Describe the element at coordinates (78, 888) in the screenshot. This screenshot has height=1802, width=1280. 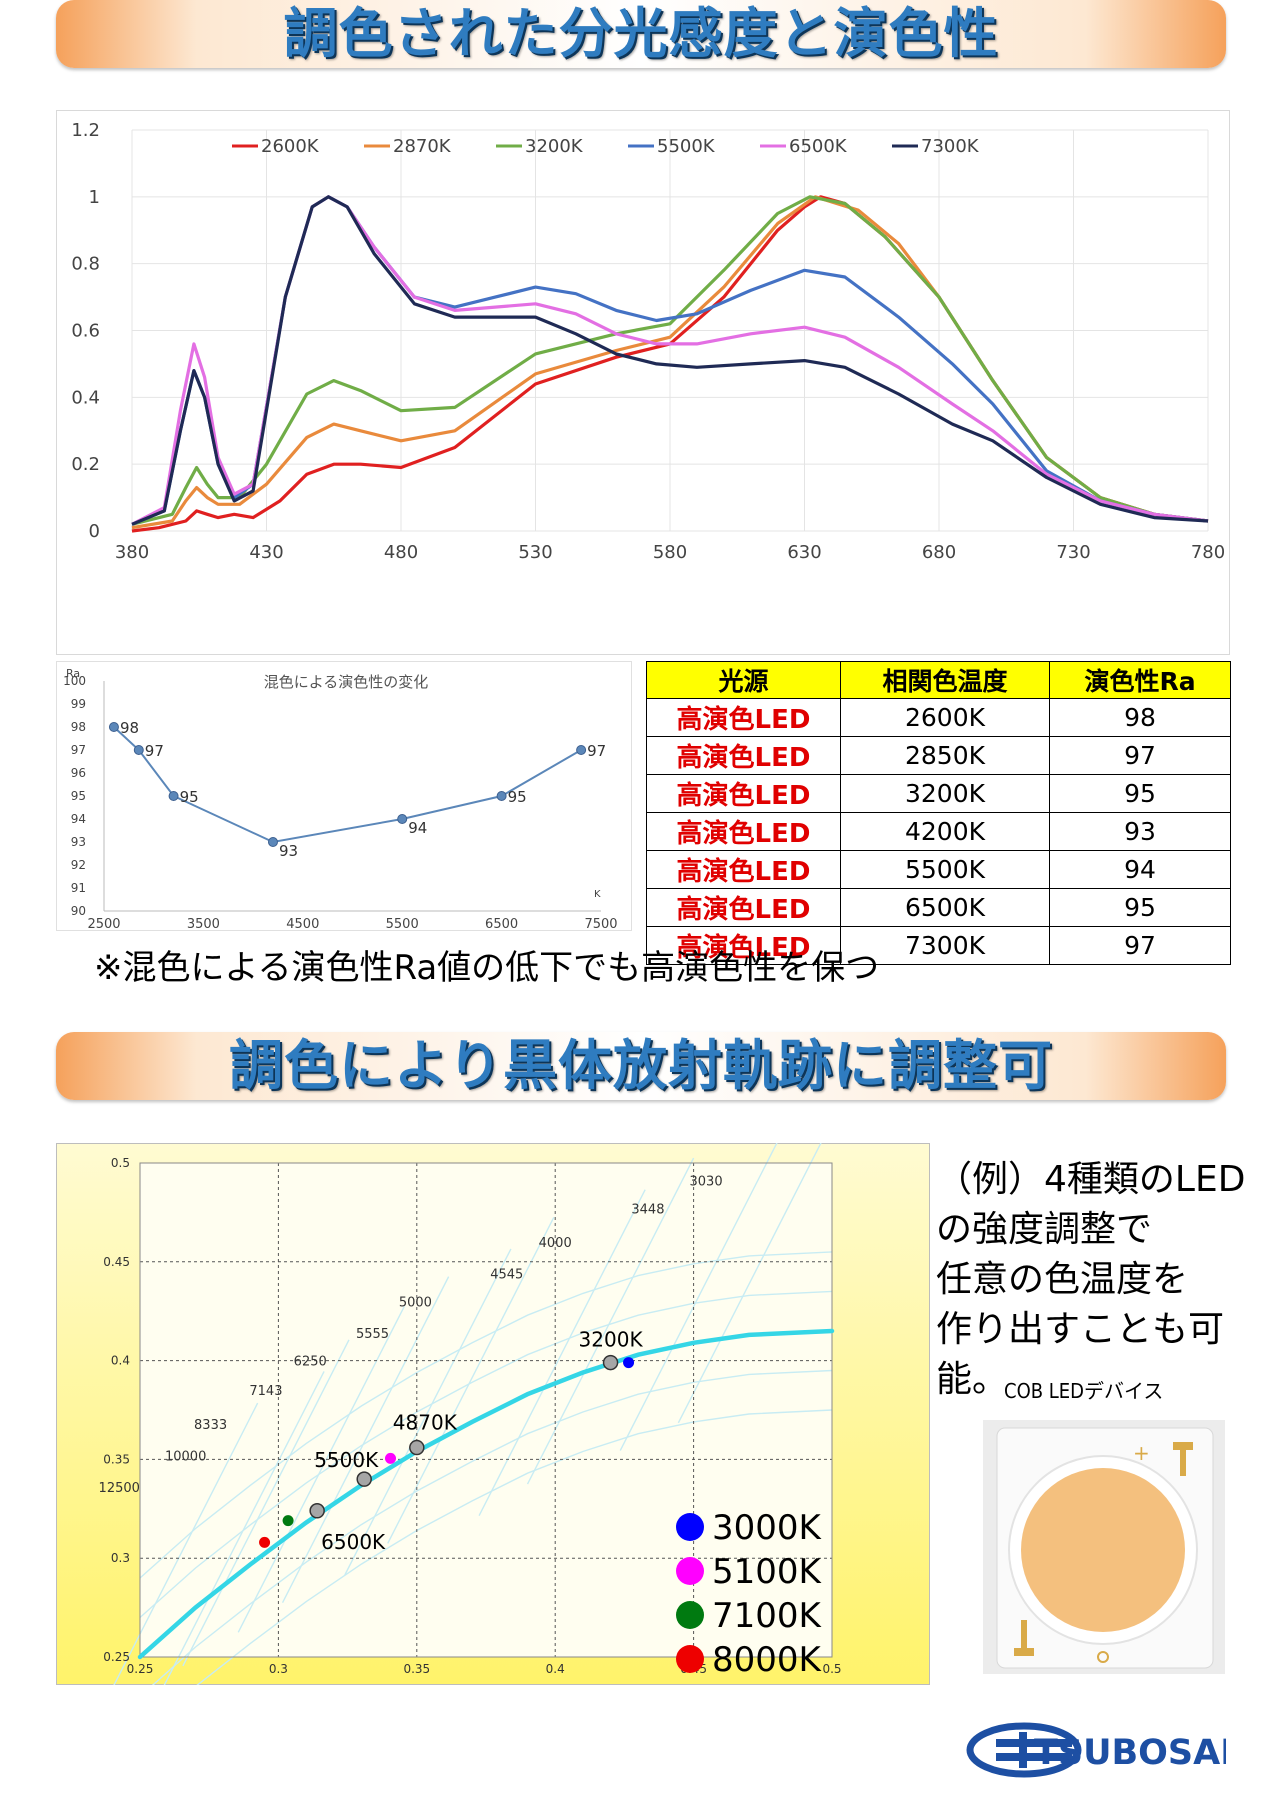
I see `y-tick-label: 91` at that location.